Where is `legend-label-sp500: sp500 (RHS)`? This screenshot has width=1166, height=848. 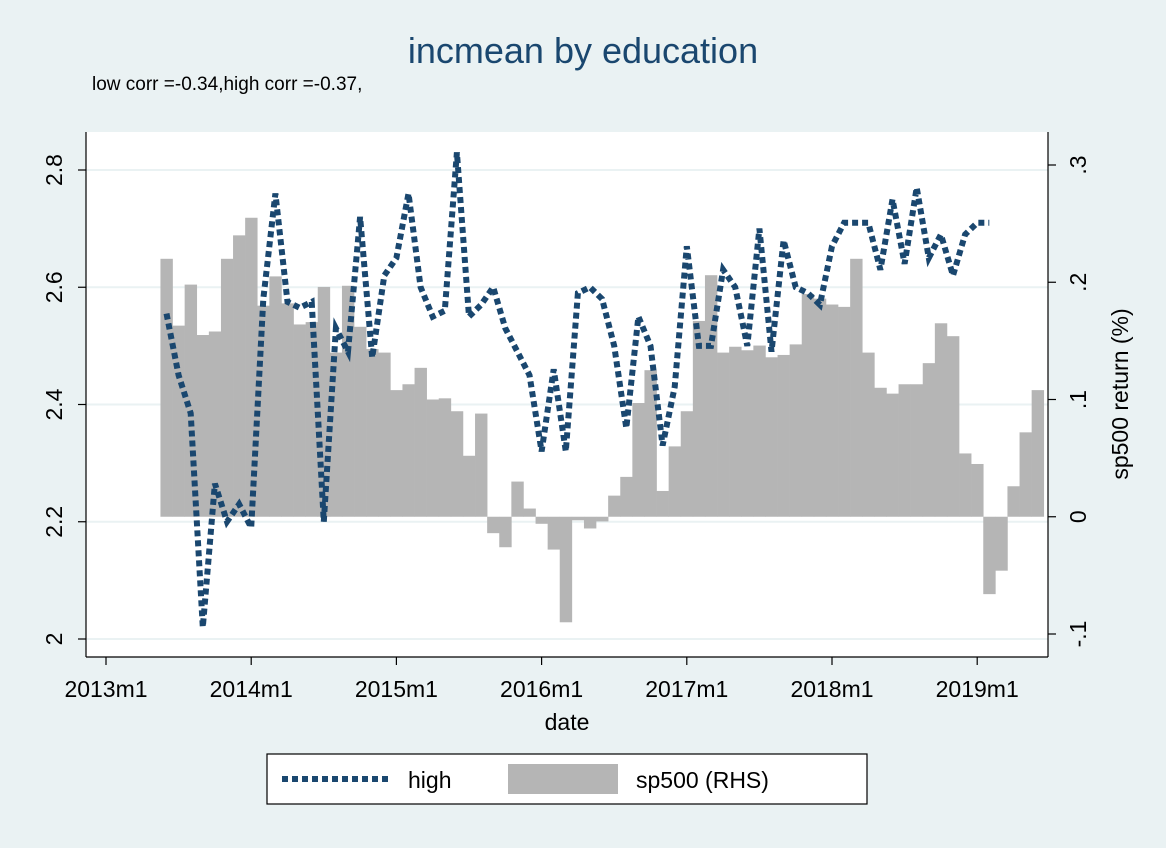
legend-label-sp500: sp500 (RHS) is located at coordinates (702, 780).